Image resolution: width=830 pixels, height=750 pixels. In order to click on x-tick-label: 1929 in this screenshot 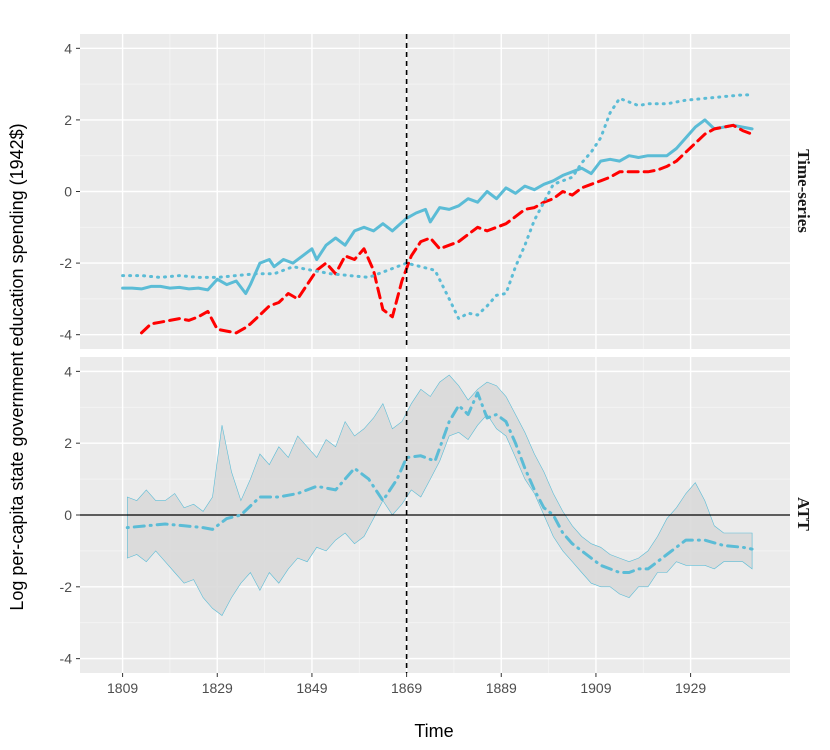, I will do `click(690, 688)`.